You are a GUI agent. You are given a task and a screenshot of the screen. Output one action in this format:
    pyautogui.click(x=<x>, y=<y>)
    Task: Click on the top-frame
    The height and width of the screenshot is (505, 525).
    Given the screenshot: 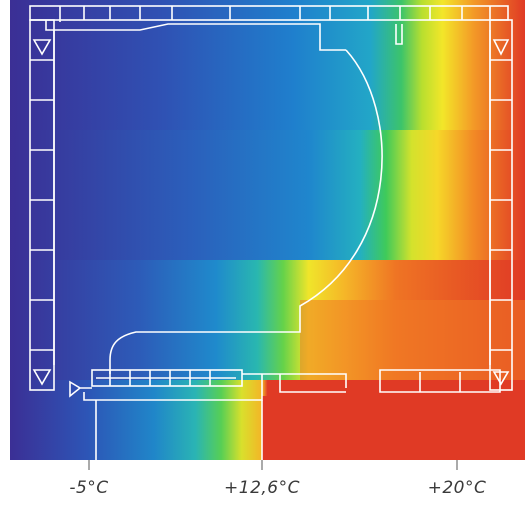 What is the action you would take?
    pyautogui.click(x=269, y=13)
    